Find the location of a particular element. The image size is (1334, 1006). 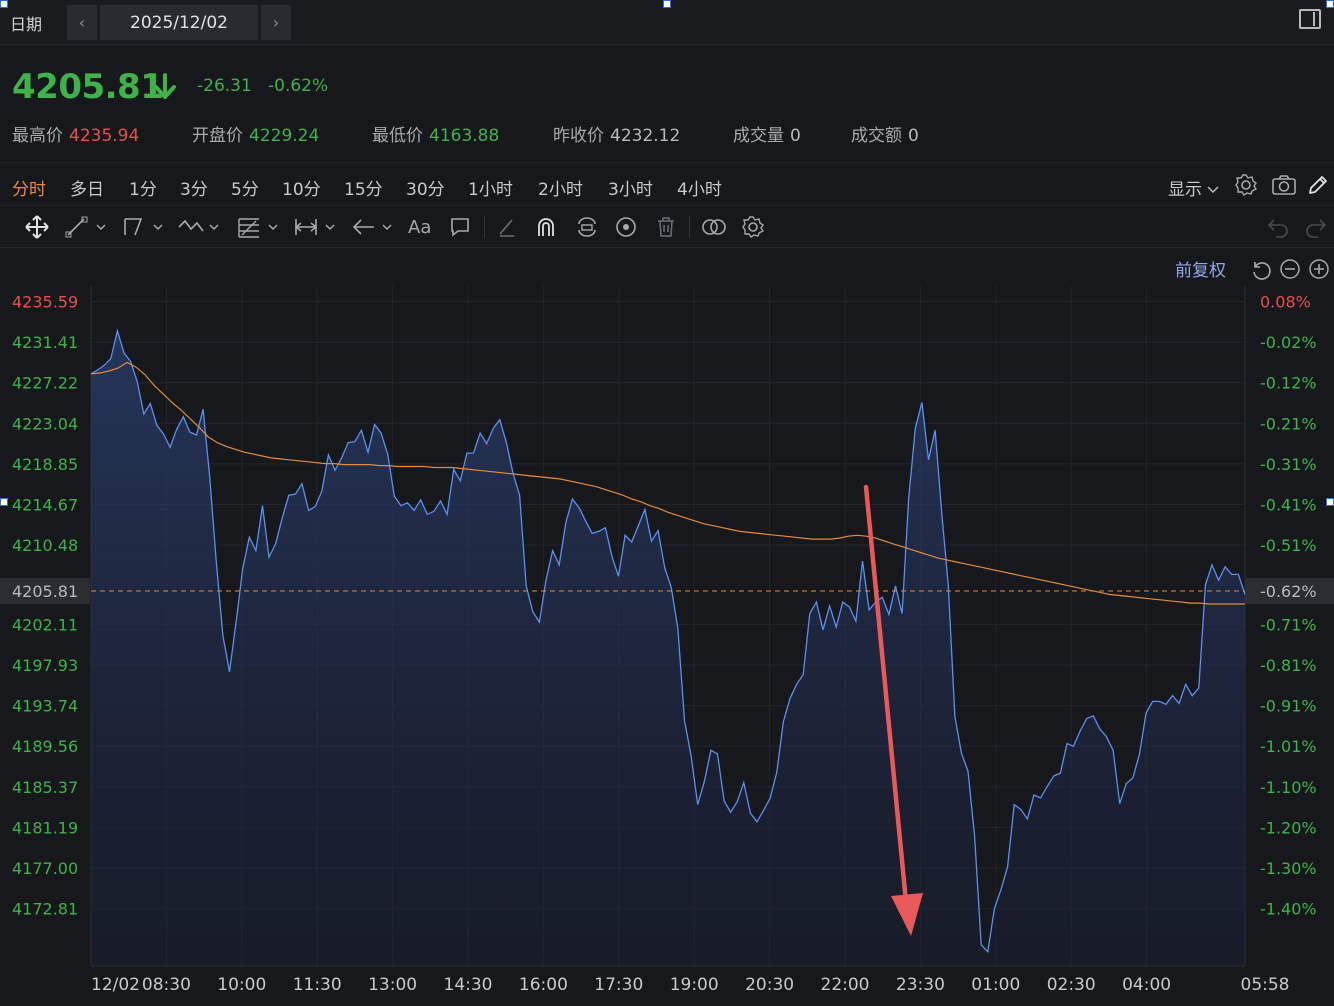

tab-intraday: 分时 is located at coordinates (29, 190).